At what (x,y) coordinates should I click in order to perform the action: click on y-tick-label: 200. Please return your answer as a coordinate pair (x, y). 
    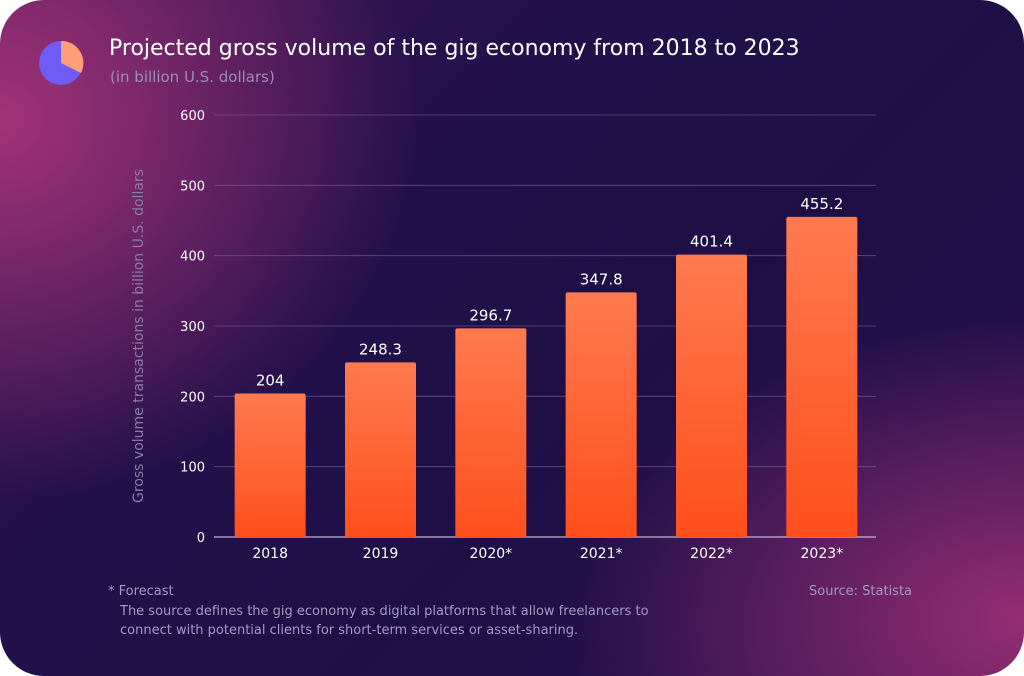
    Looking at the image, I should click on (192, 397).